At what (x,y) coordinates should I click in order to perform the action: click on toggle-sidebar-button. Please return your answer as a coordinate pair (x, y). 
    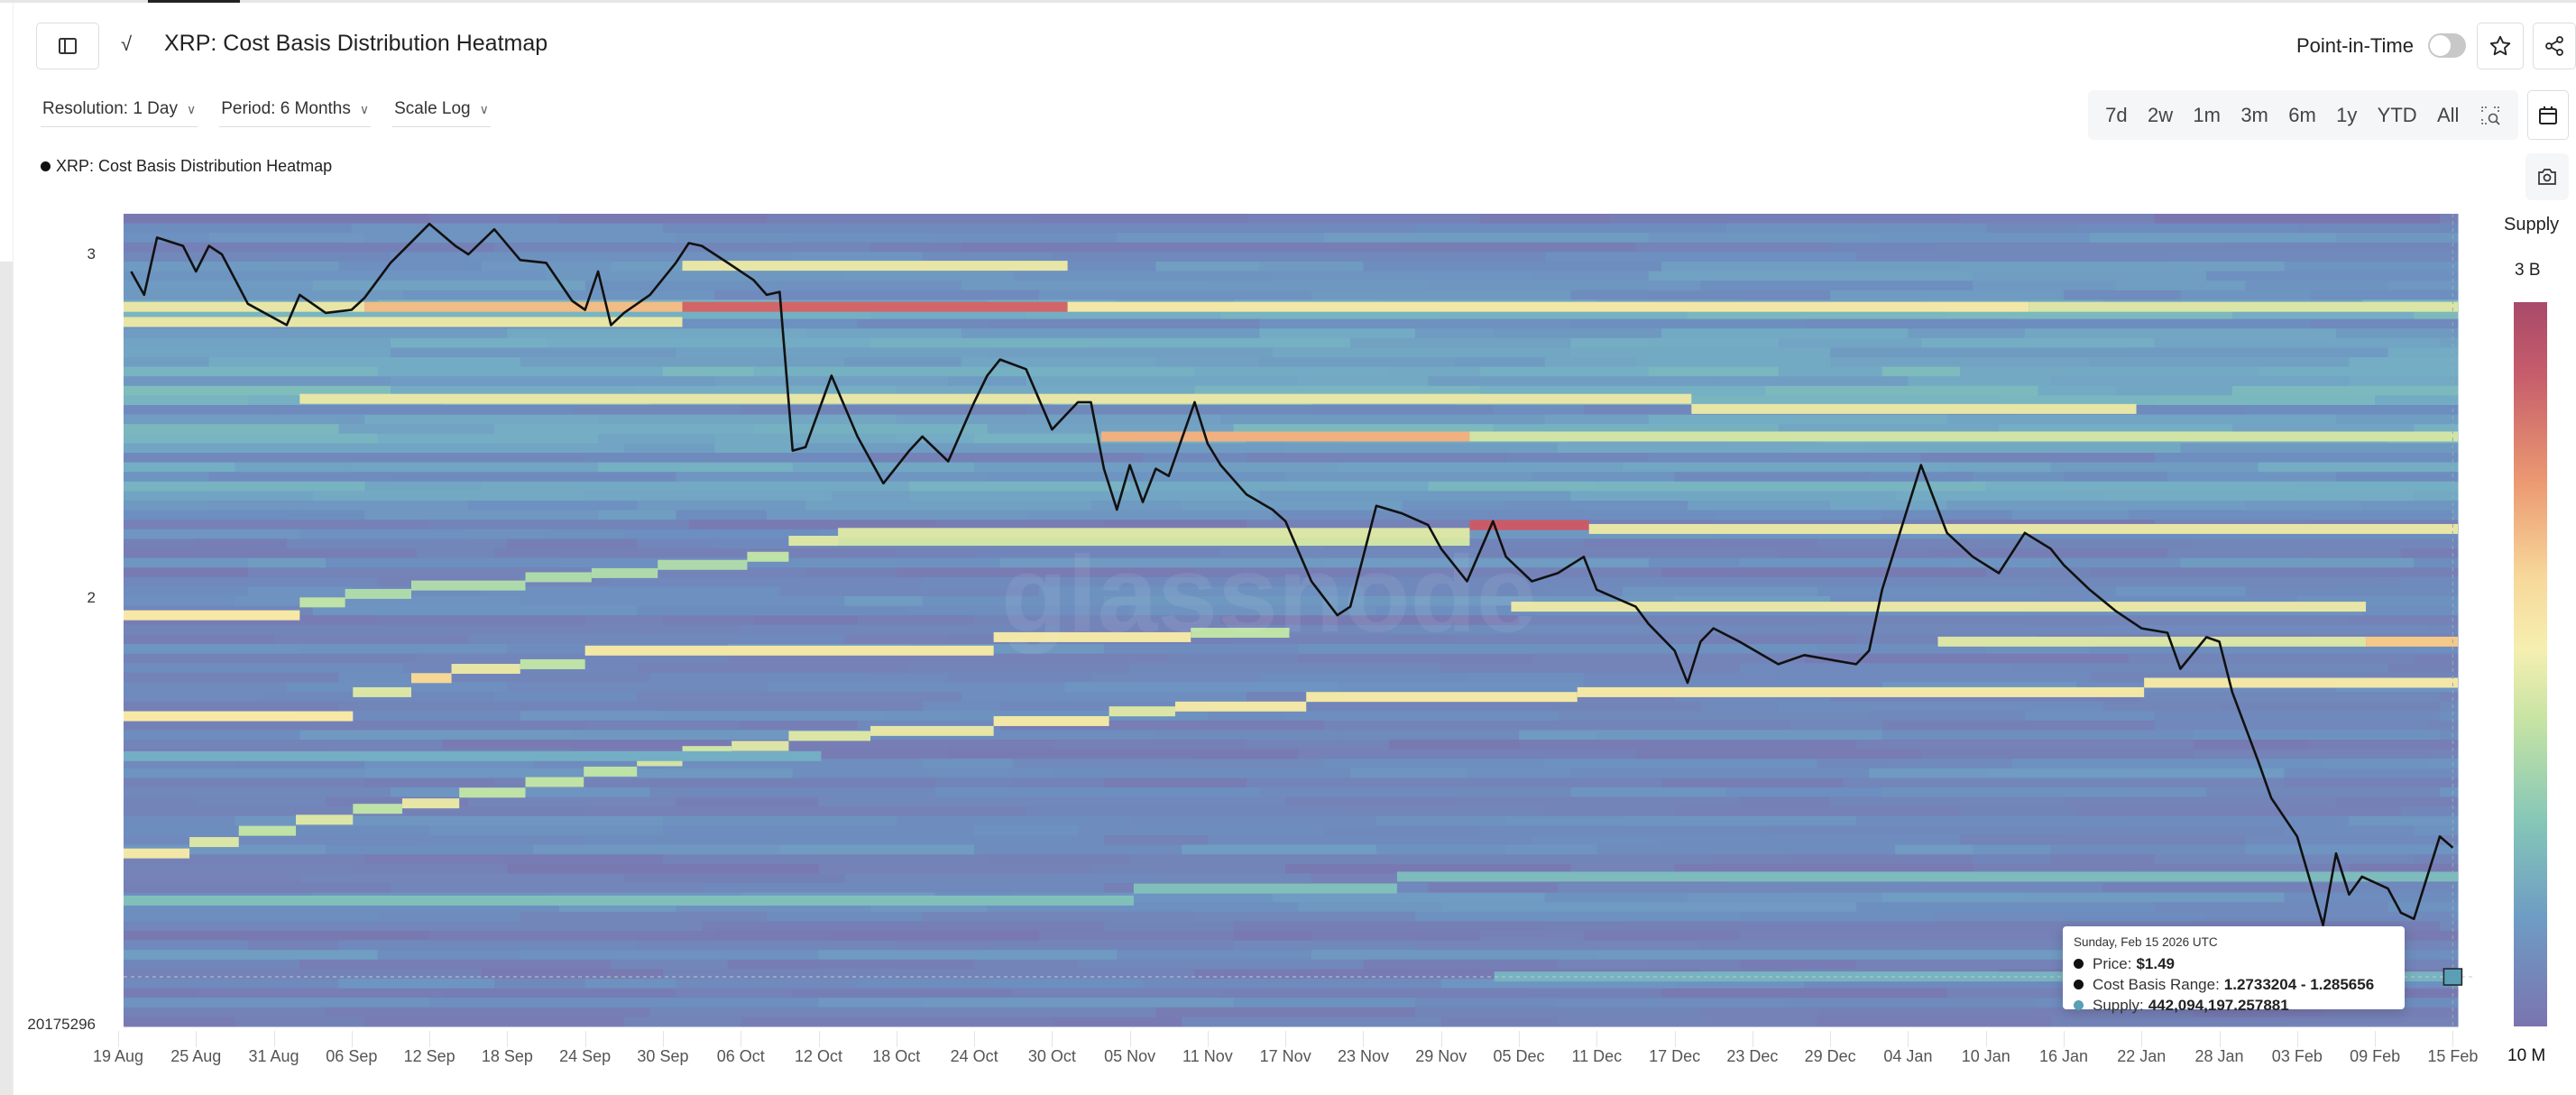
    Looking at the image, I should click on (68, 46).